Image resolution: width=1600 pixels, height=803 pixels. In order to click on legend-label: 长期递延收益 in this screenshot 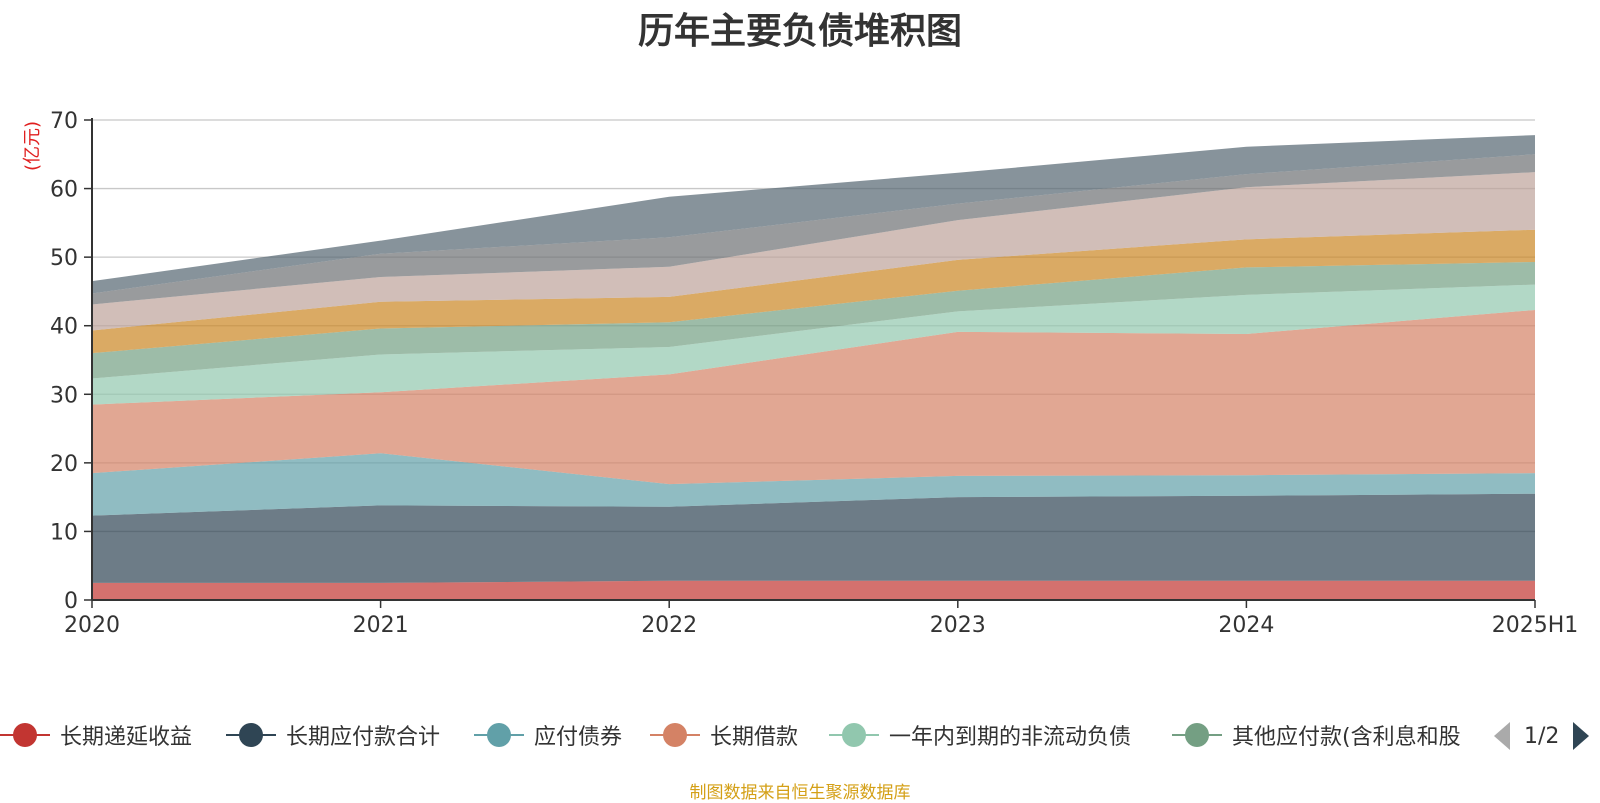, I will do `click(126, 737)`.